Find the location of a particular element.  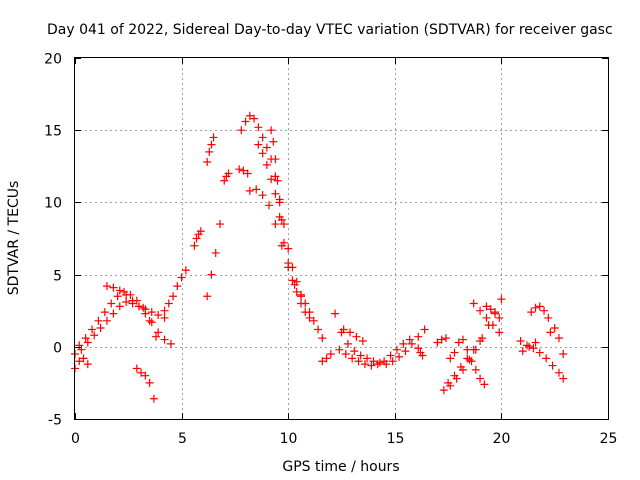

y-tick-label: 5 is located at coordinates (57, 277).